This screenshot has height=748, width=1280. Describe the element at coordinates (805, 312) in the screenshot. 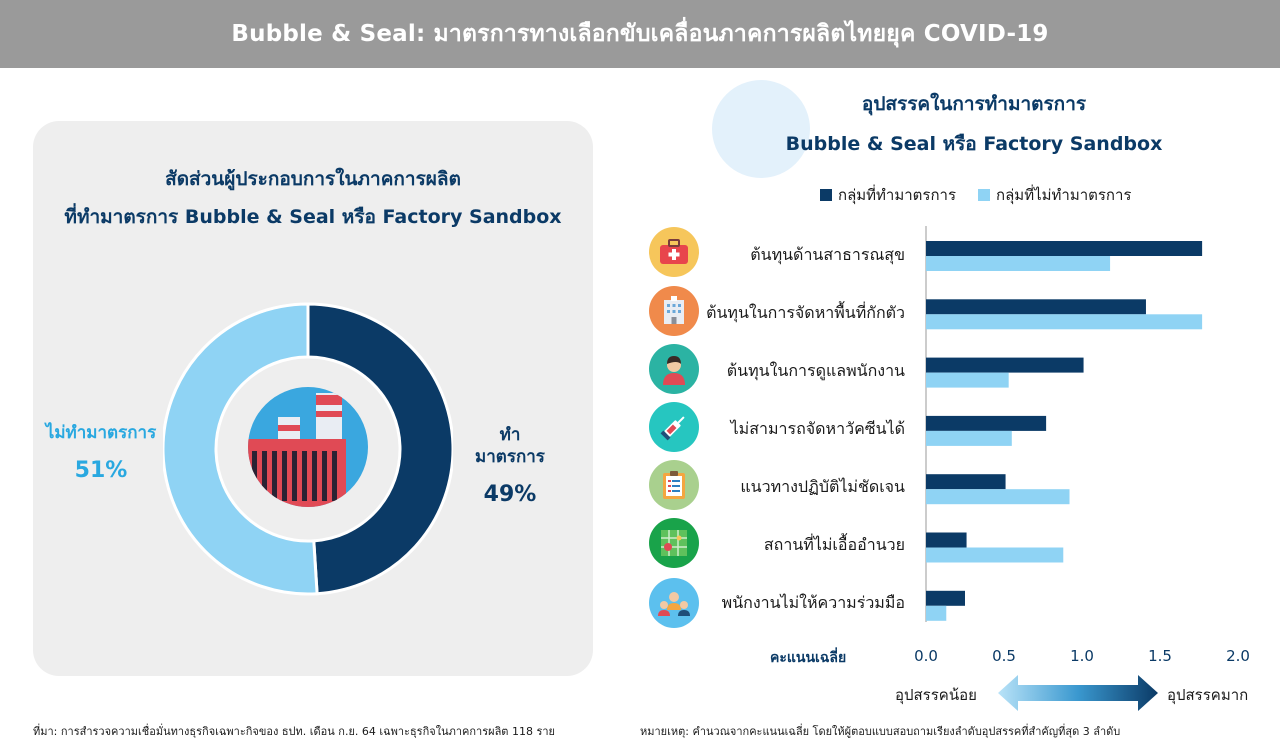

I see `category-label: ต้นทุนในการจัดหาพื้นที่กักตัว` at that location.